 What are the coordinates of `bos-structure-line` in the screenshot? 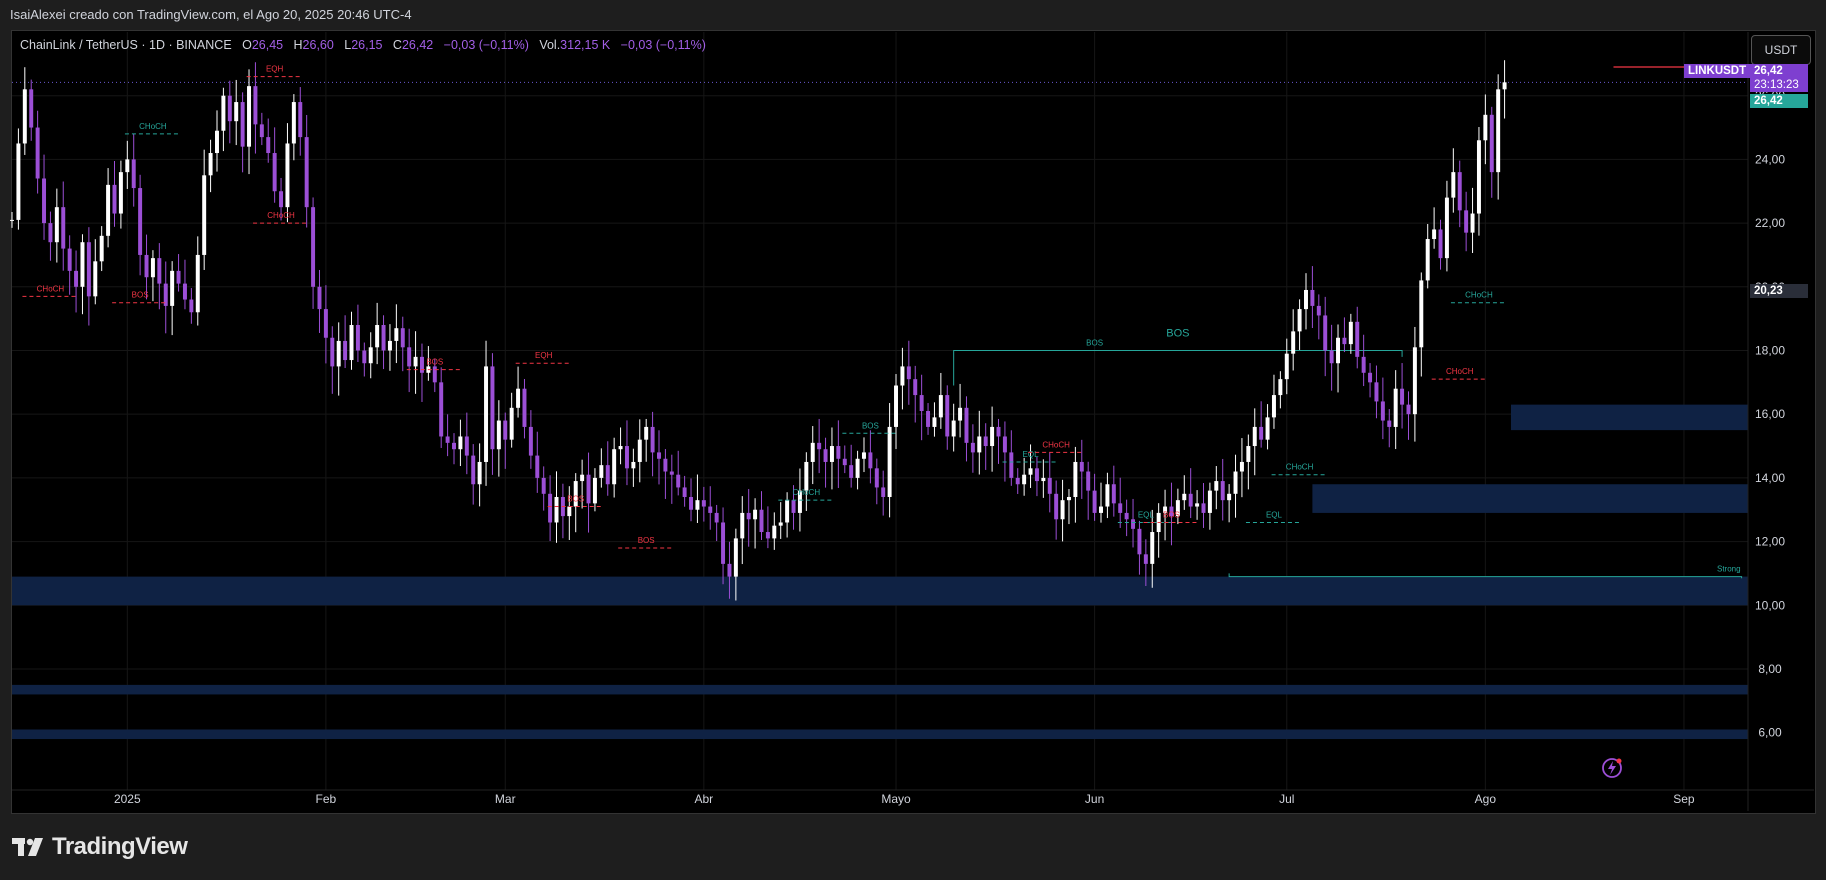 It's located at (1178, 367).